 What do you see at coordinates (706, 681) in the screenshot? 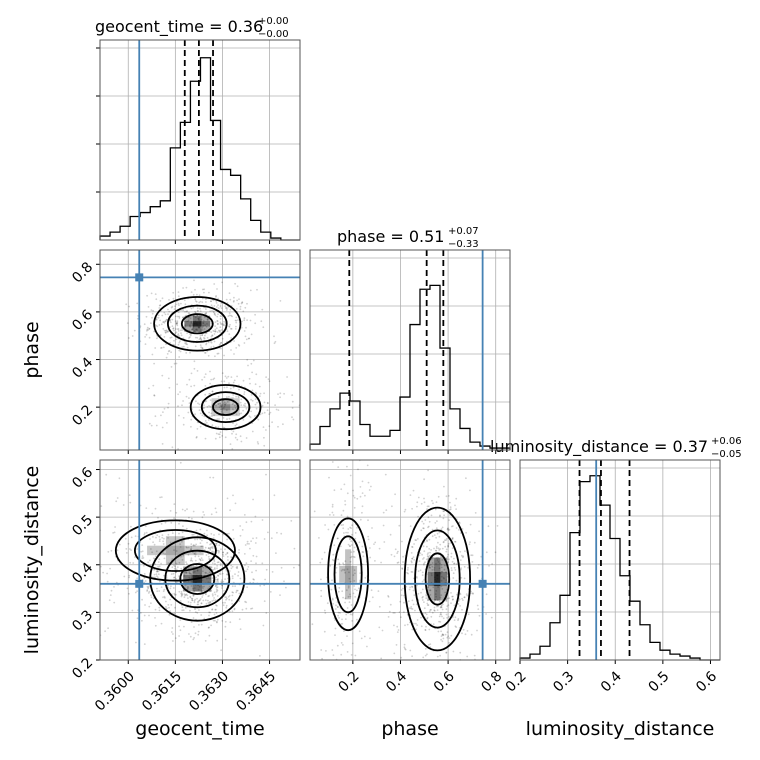
I see `x-tick-label-luminosity_distance-4: 0.6` at bounding box center [706, 681].